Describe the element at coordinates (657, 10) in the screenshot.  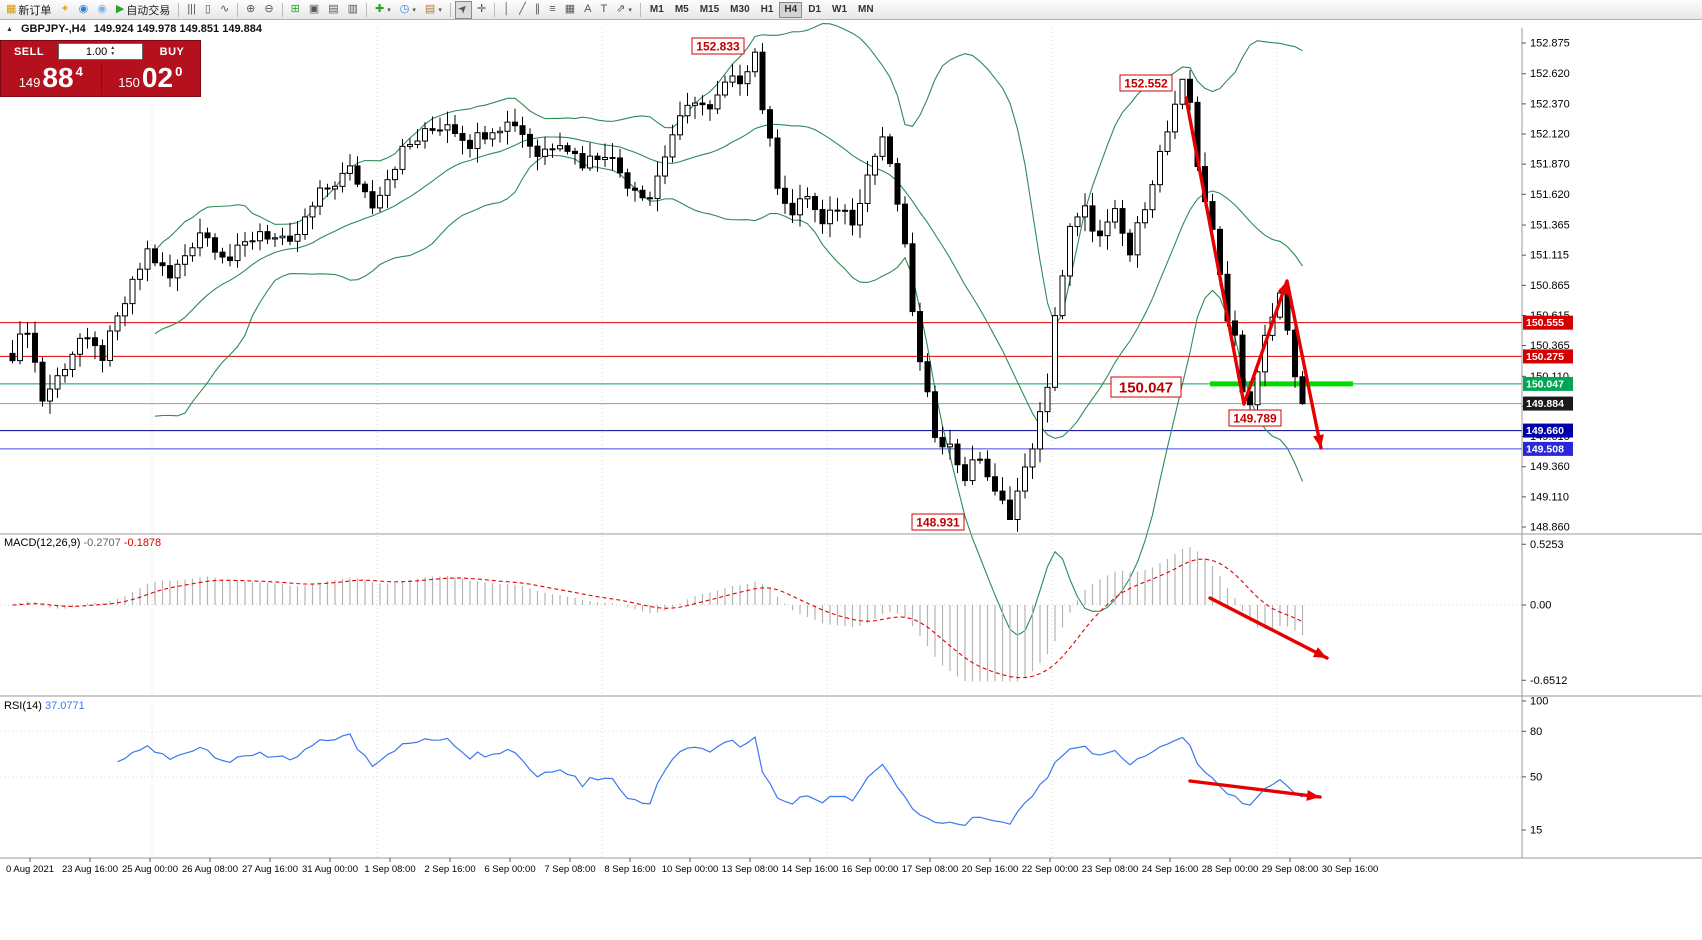
I see `tf-m1: M1` at that location.